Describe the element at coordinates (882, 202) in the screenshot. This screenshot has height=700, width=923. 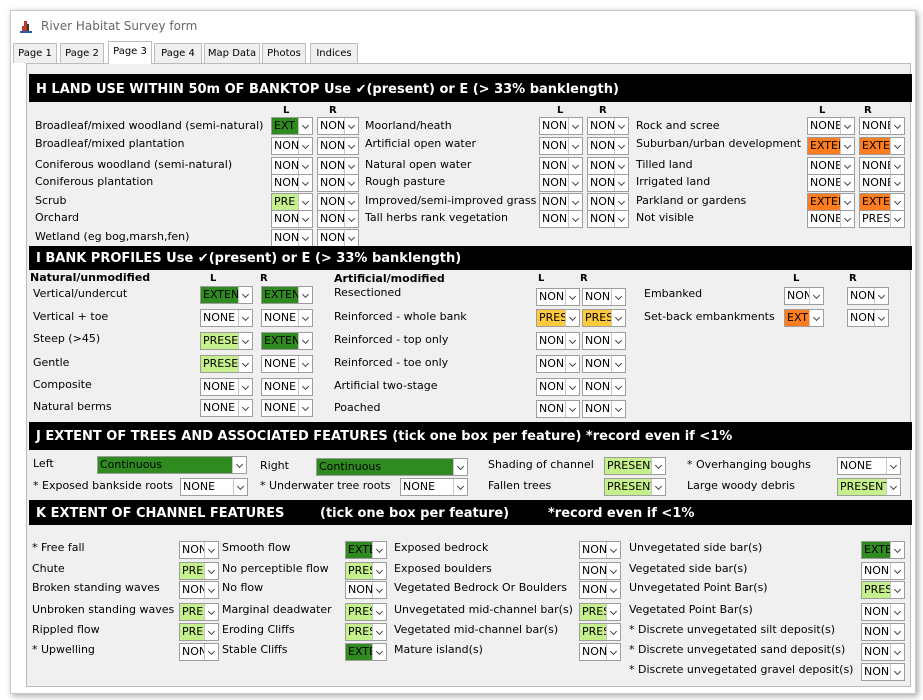
I see `h-r-select: EXTE` at that location.